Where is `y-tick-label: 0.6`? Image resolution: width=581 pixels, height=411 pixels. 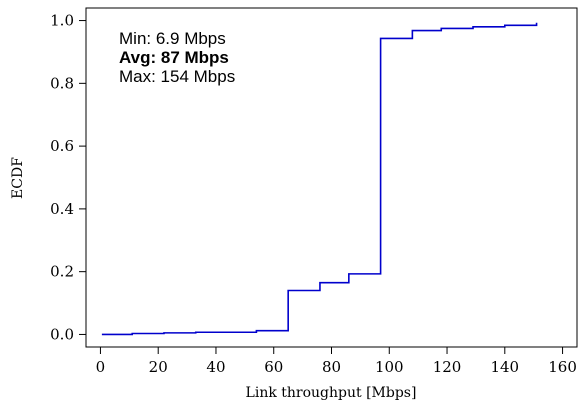
y-tick-label: 0.6 is located at coordinates (62, 146).